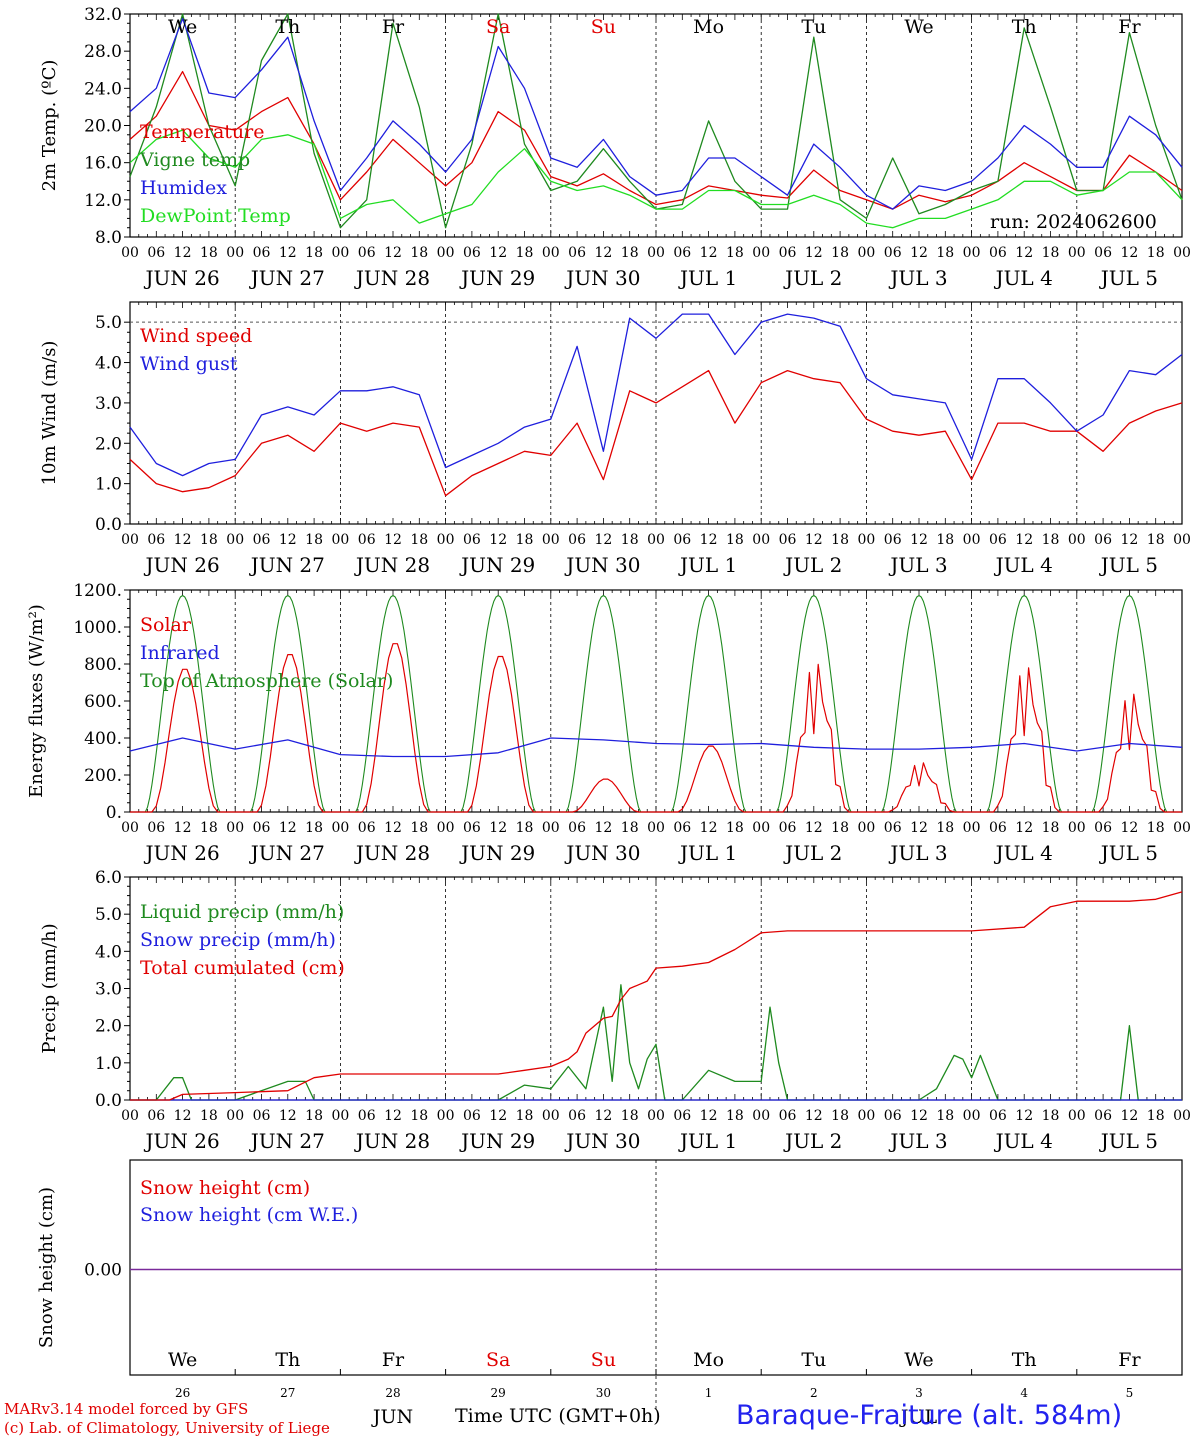 The image size is (1194, 1440). What do you see at coordinates (498, 1393) in the screenshot?
I see `day-number-label: 29` at bounding box center [498, 1393].